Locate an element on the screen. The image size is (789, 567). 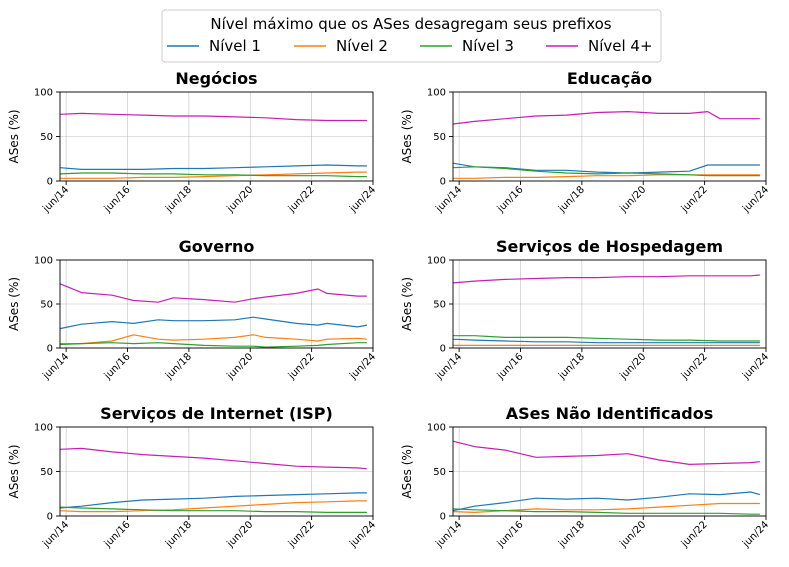
panel-title: Serviços de Hospedagem is located at coordinates (609, 246).